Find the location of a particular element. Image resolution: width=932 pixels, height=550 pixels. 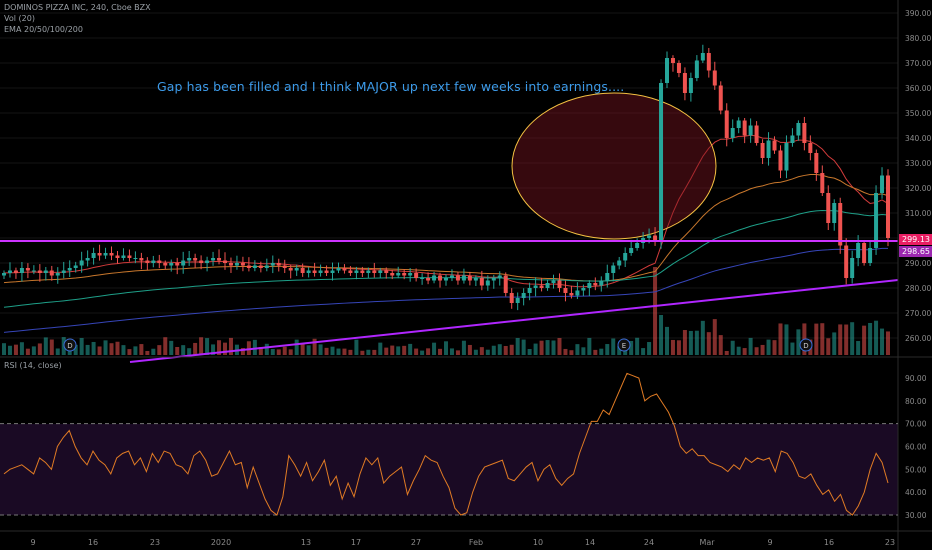

rsi-axis-label: 50.00 is located at coordinates (916, 469).